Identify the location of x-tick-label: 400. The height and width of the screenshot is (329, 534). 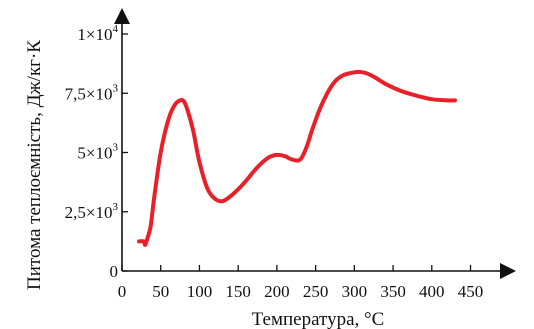
(432, 291).